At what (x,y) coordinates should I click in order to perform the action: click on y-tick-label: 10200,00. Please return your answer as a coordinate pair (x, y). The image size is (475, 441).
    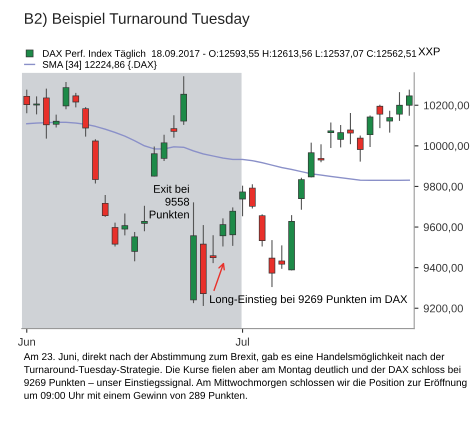
    Looking at the image, I should click on (447, 106).